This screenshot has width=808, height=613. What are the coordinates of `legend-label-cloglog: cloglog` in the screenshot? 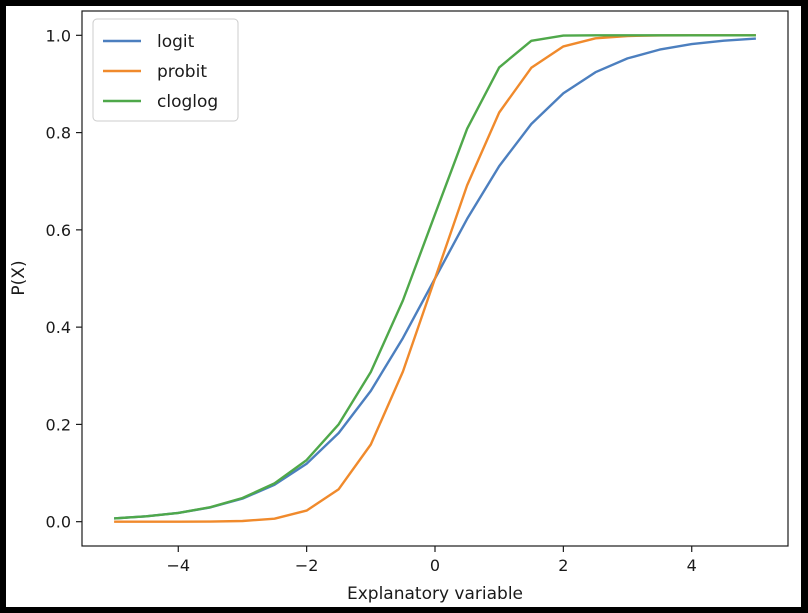 It's located at (187, 102).